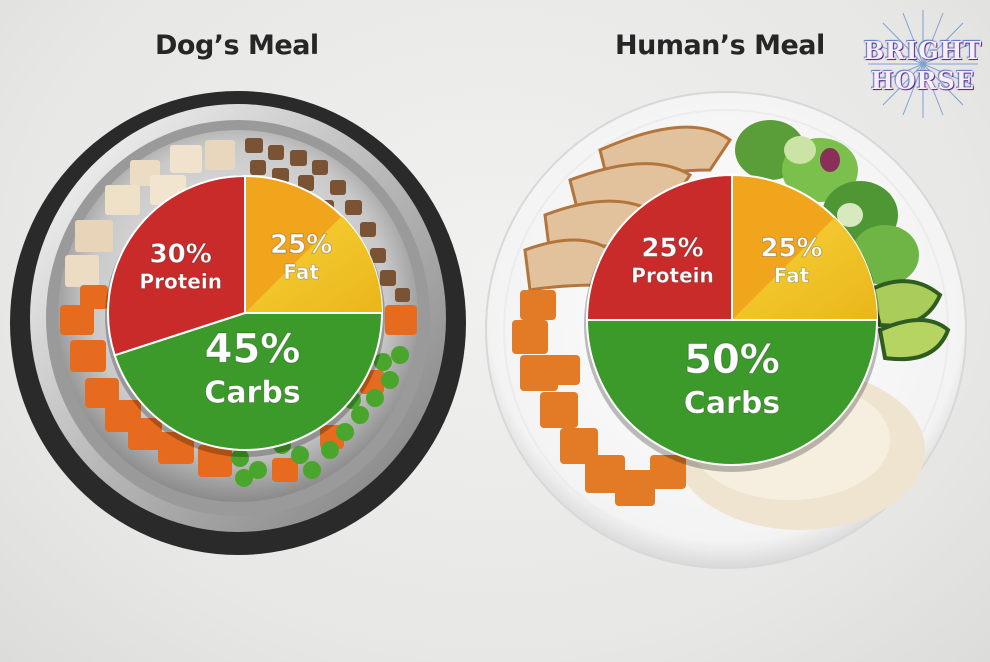 The image size is (990, 662). What do you see at coordinates (180, 281) in the screenshot?
I see `dog-label-name-protein: Protein` at bounding box center [180, 281].